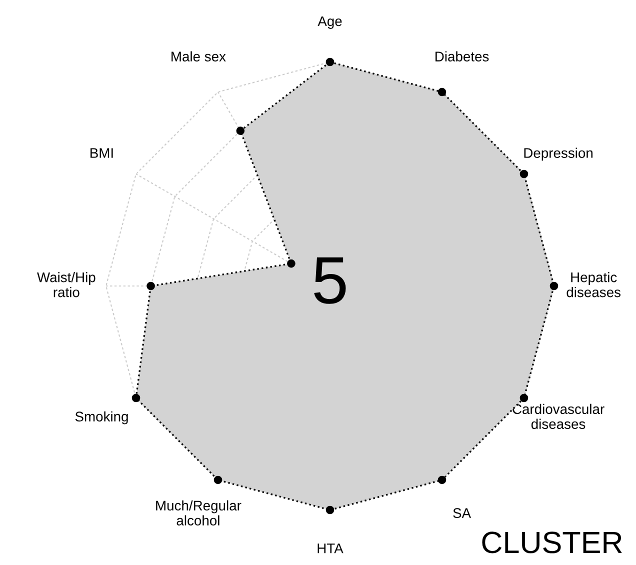 The image size is (636, 565). Describe the element at coordinates (462, 56) in the screenshot. I see `spoke-label: Diabetes` at that location.